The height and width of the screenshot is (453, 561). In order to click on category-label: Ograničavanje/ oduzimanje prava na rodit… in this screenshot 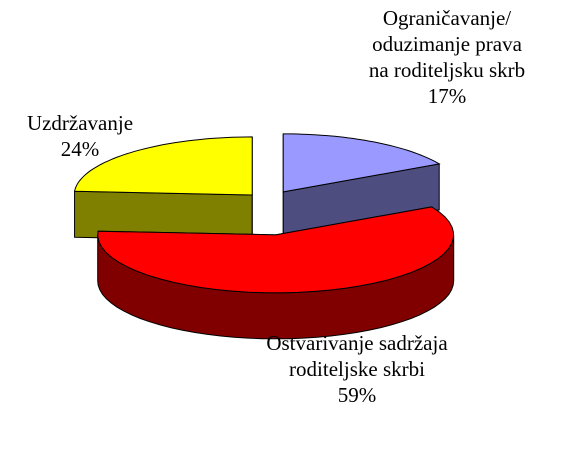, I will do `click(447, 44)`.